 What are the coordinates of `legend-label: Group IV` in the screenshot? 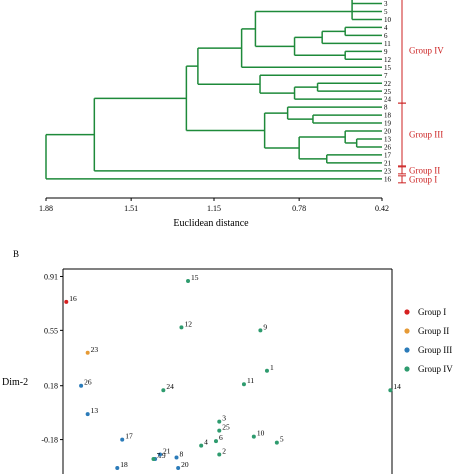 It's located at (435, 369).